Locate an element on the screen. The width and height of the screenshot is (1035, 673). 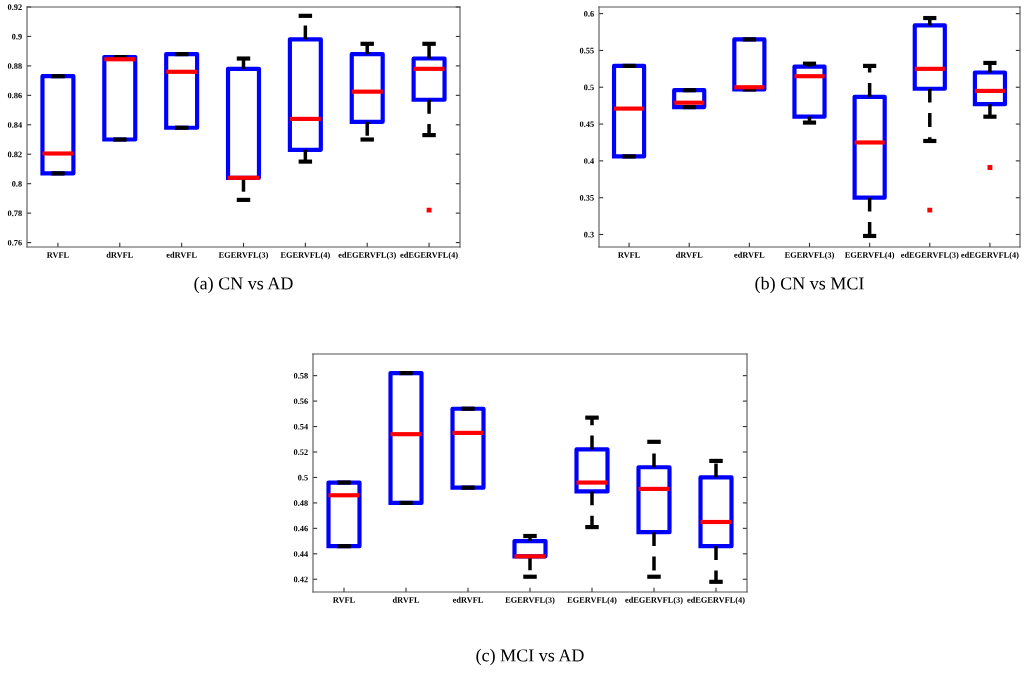
y-tick-label: 0.46 is located at coordinates (300, 528).